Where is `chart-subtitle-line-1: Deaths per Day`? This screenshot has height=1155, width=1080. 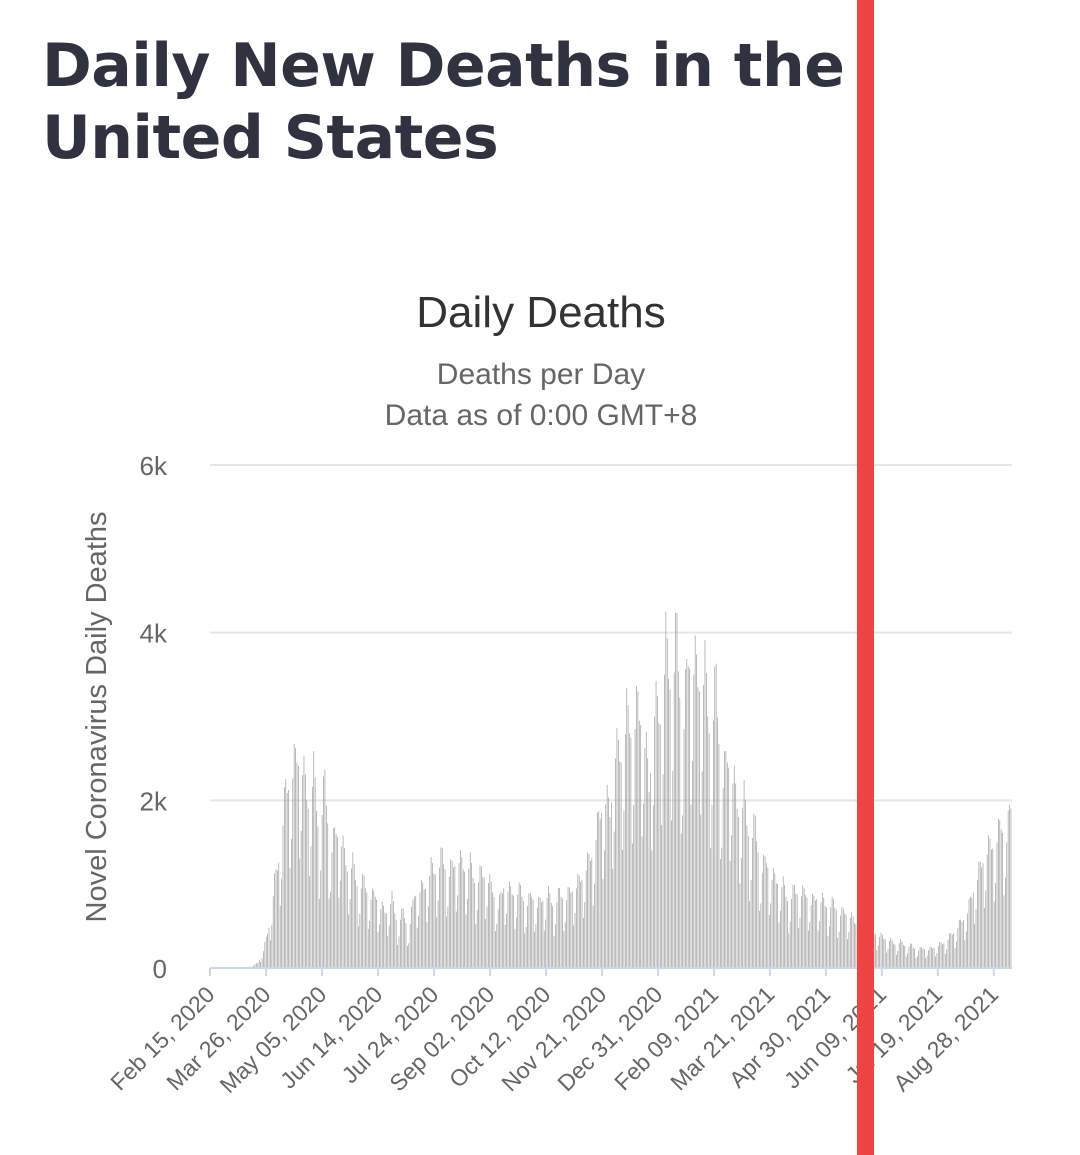 chart-subtitle-line-1: Deaths per Day is located at coordinates (541, 374).